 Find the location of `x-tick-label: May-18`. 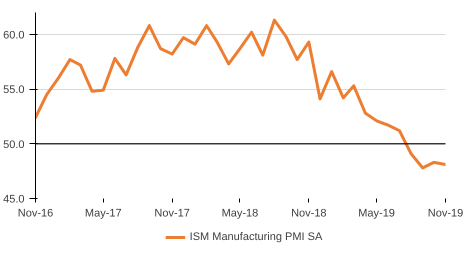

x-tick-label: May-18 is located at coordinates (240, 214).